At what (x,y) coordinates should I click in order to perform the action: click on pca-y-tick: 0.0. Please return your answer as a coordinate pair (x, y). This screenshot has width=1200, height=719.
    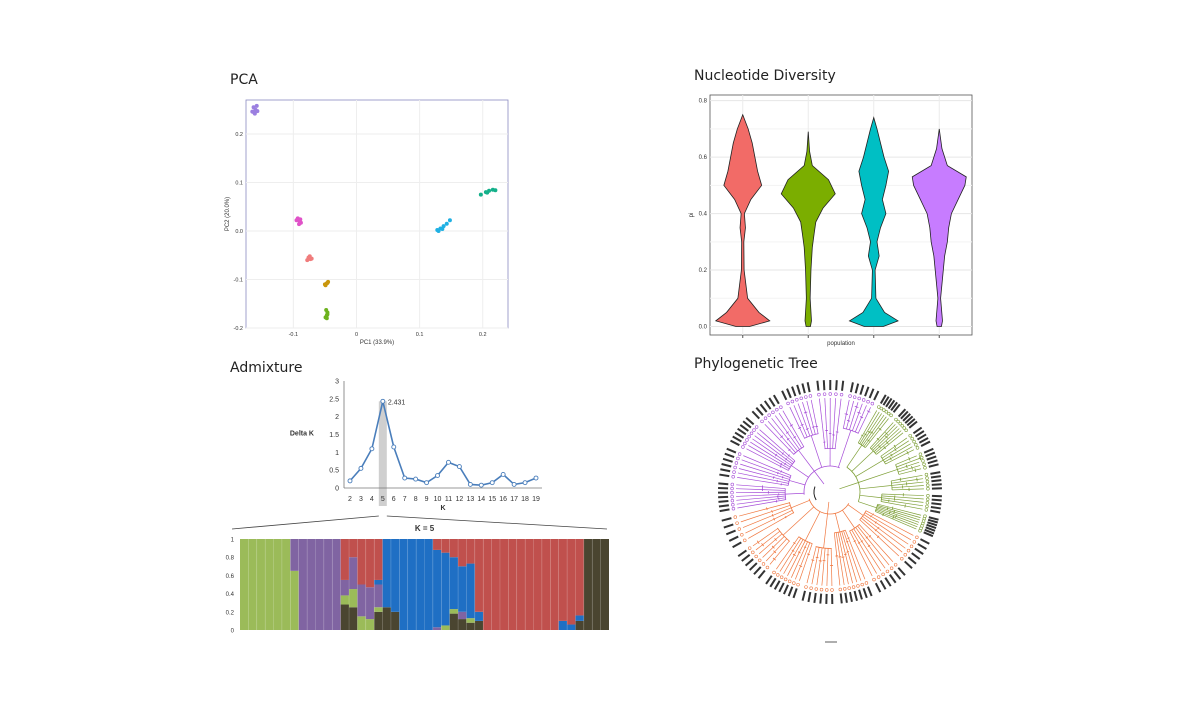
    Looking at the image, I should click on (239, 232).